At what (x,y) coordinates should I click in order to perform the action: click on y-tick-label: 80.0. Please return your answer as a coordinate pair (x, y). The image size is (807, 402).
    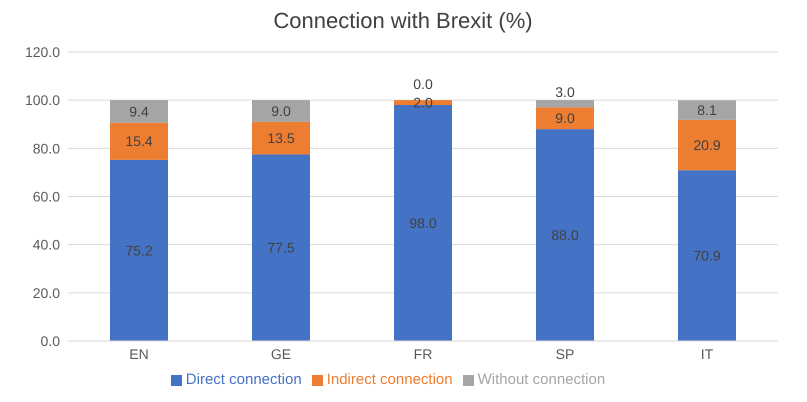
    Looking at the image, I should click on (46, 148).